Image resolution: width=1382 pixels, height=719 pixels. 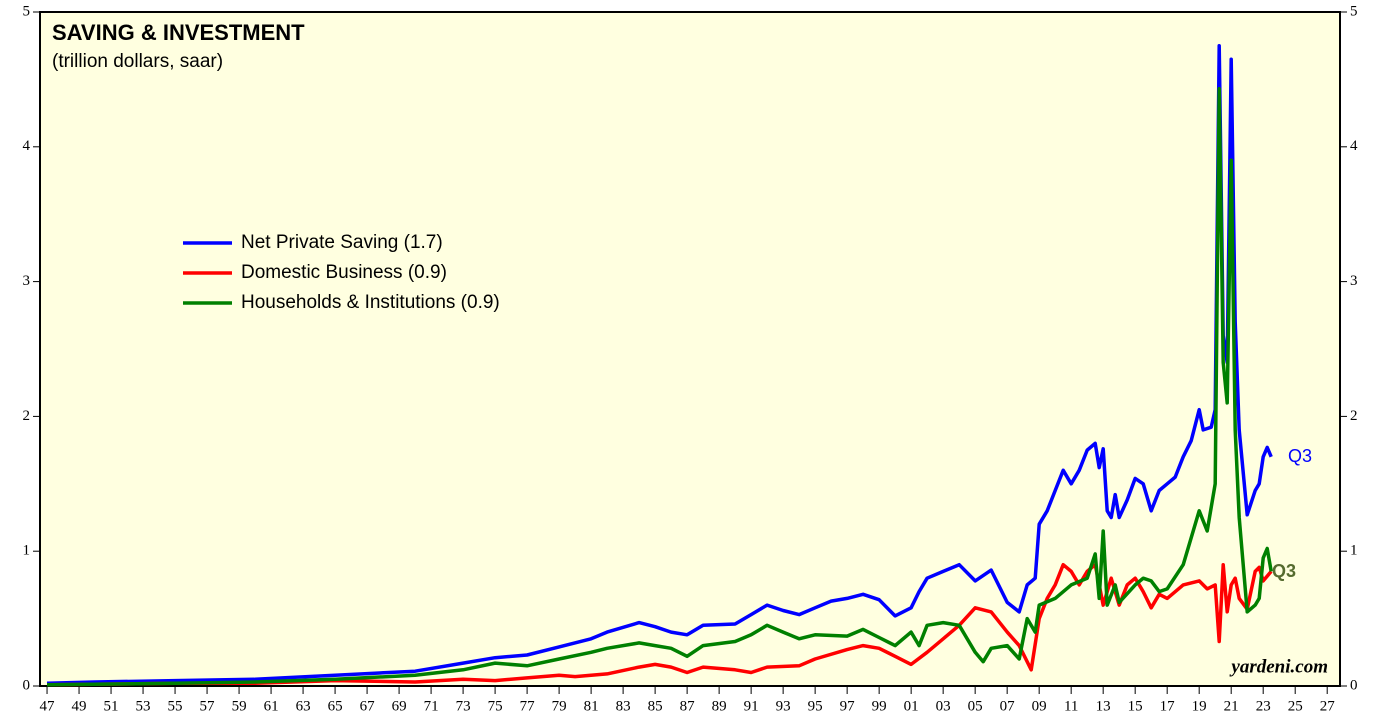 What do you see at coordinates (1168, 706) in the screenshot?
I see `x-tick-label: 17` at bounding box center [1168, 706].